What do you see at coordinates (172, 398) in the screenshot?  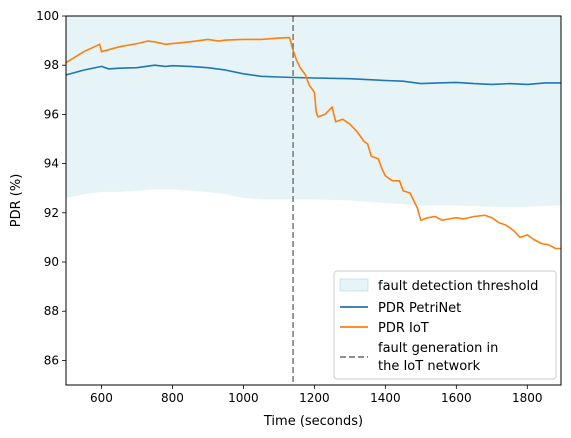 I see `x-tick-label: 800` at bounding box center [172, 398].